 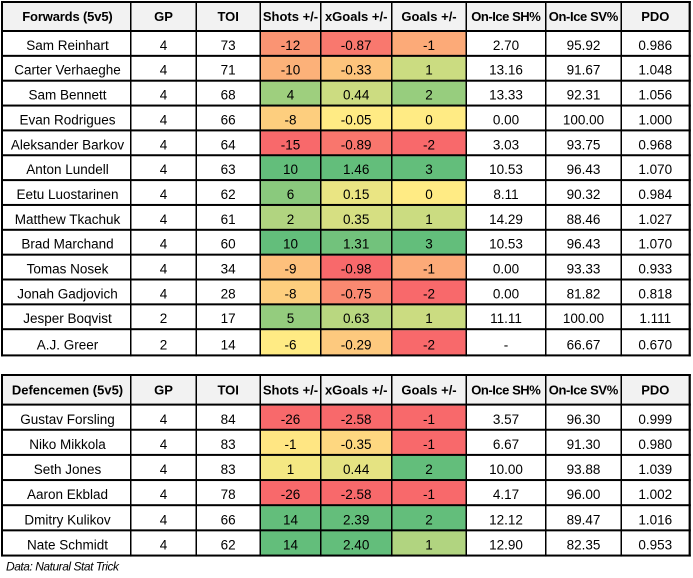 I want to click on svg-text: 93.75, so click(x=584, y=144).